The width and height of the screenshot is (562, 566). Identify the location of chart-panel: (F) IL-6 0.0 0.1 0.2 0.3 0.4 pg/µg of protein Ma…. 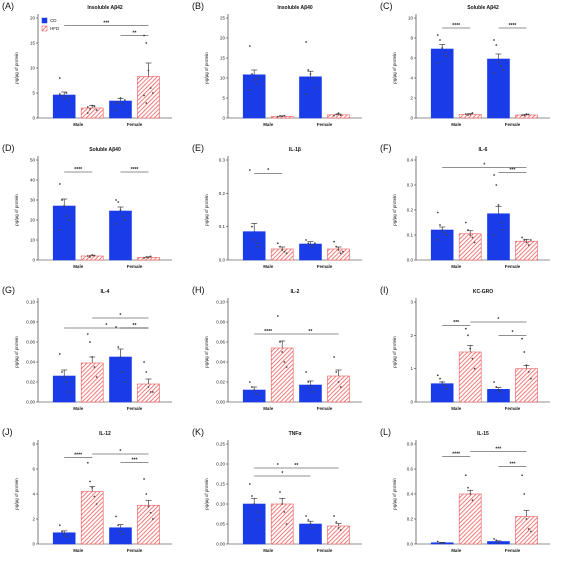
(465, 206).